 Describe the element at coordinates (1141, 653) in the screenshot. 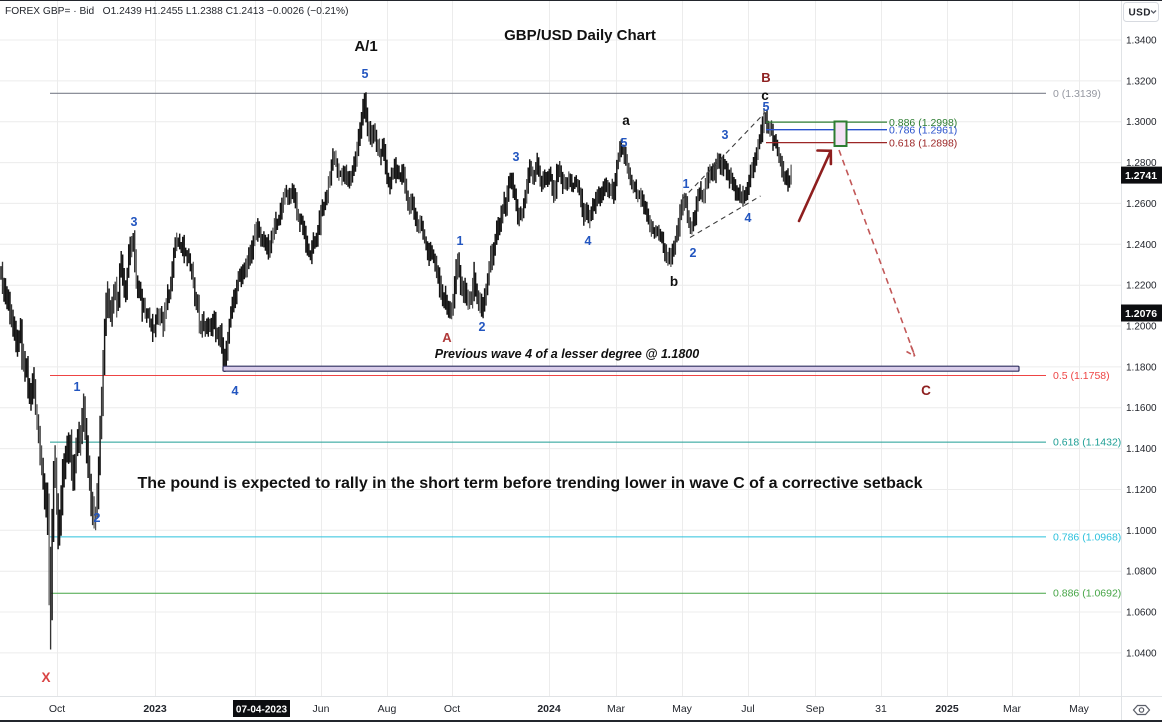

I see `svg-text: 1.0400` at that location.